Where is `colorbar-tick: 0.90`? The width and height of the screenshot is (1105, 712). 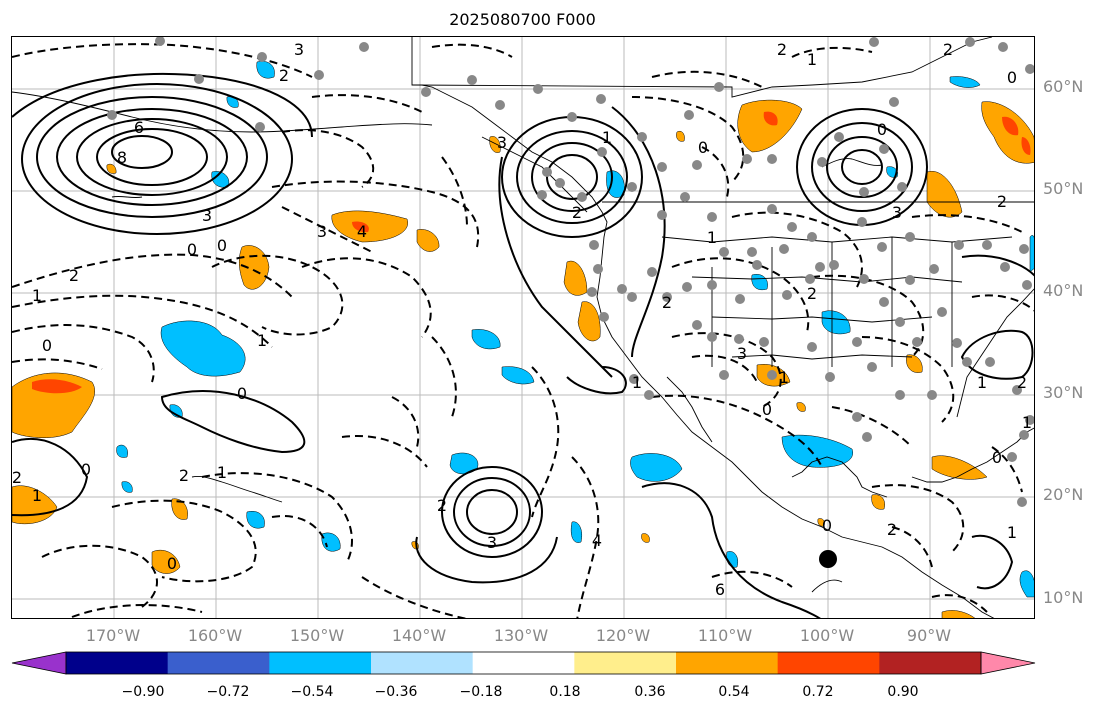
colorbar-tick: 0.90 is located at coordinates (903, 692).